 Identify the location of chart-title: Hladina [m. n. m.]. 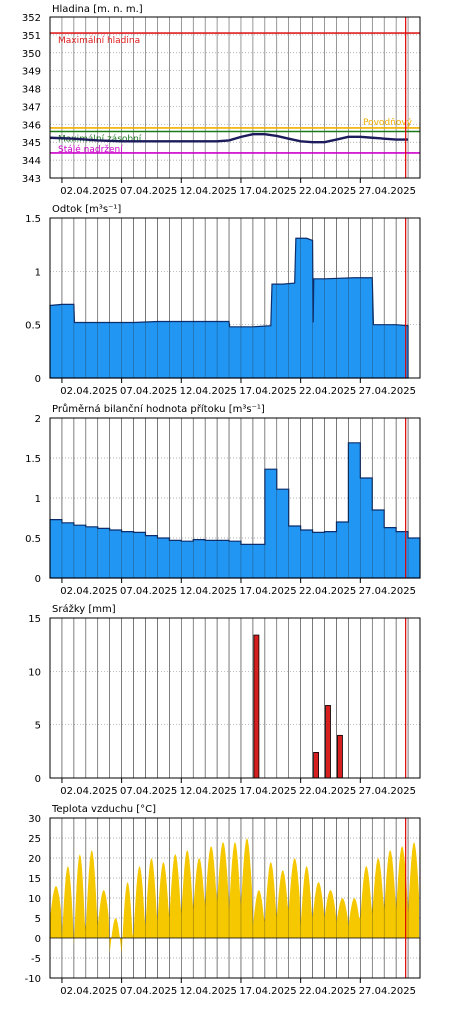
(97, 9).